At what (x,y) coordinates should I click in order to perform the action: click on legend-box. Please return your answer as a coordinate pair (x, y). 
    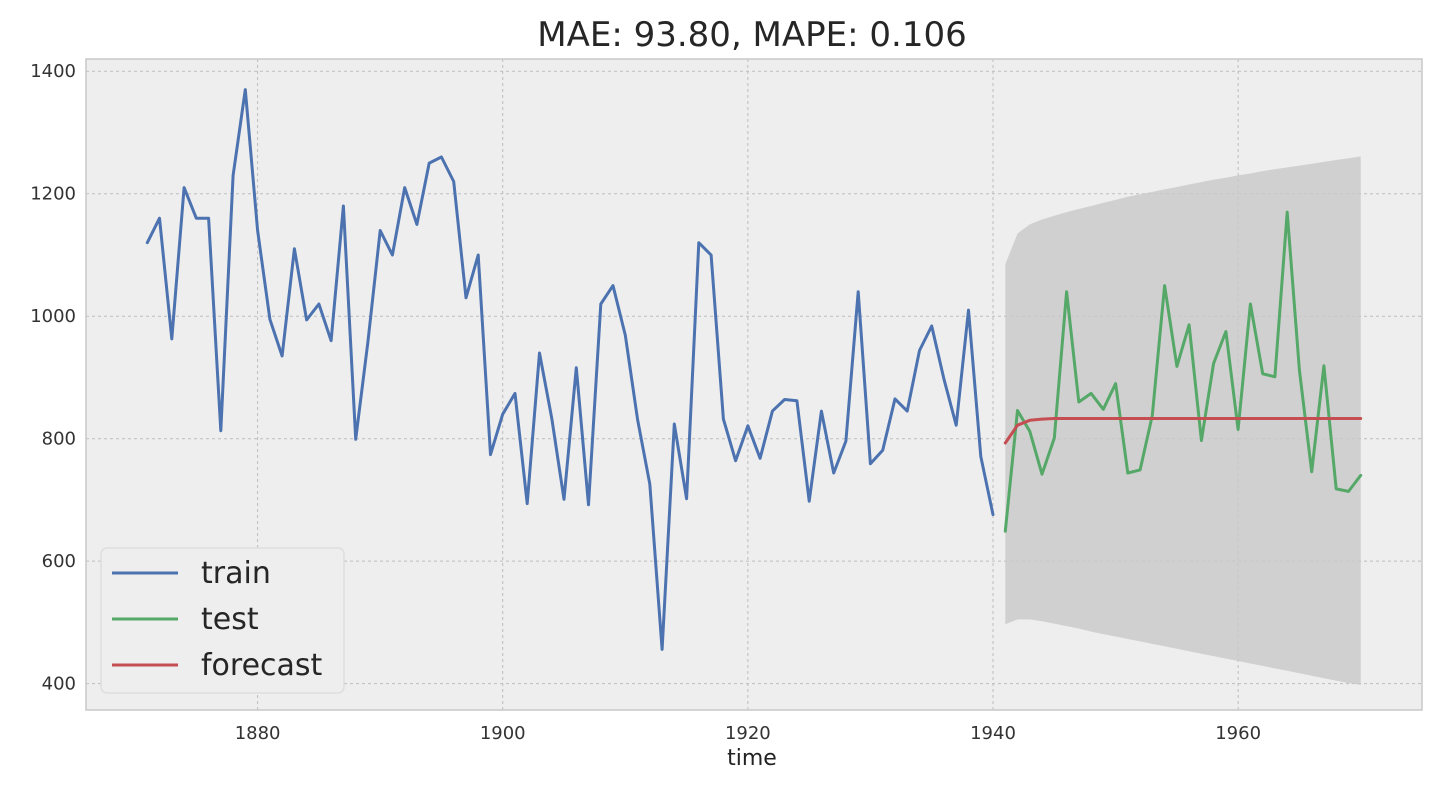
    Looking at the image, I should click on (222, 620).